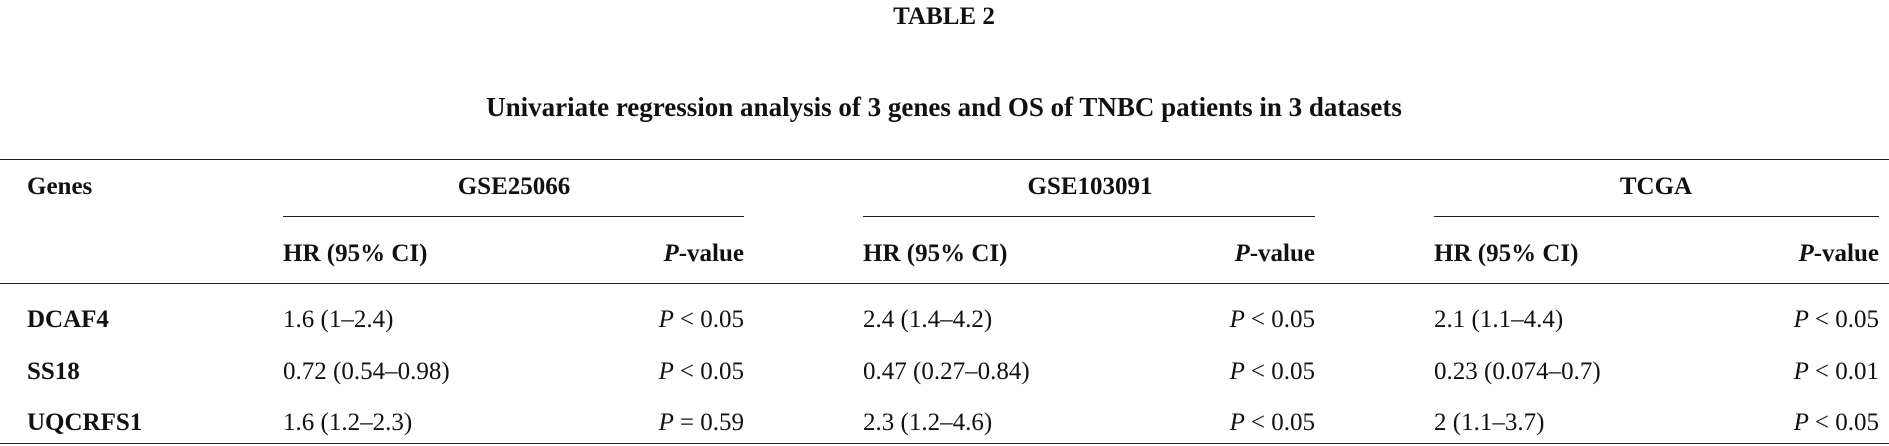  What do you see at coordinates (60, 186) in the screenshot?
I see `column-header: Genes` at bounding box center [60, 186].